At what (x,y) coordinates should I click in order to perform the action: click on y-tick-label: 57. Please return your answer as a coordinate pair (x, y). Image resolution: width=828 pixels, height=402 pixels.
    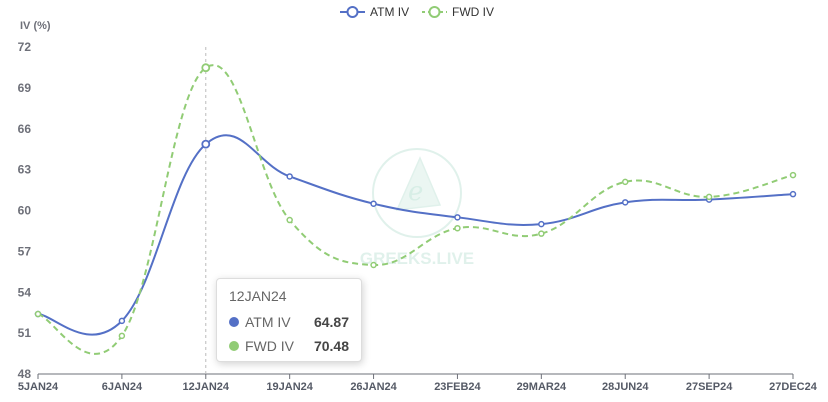
    Looking at the image, I should click on (25, 251).